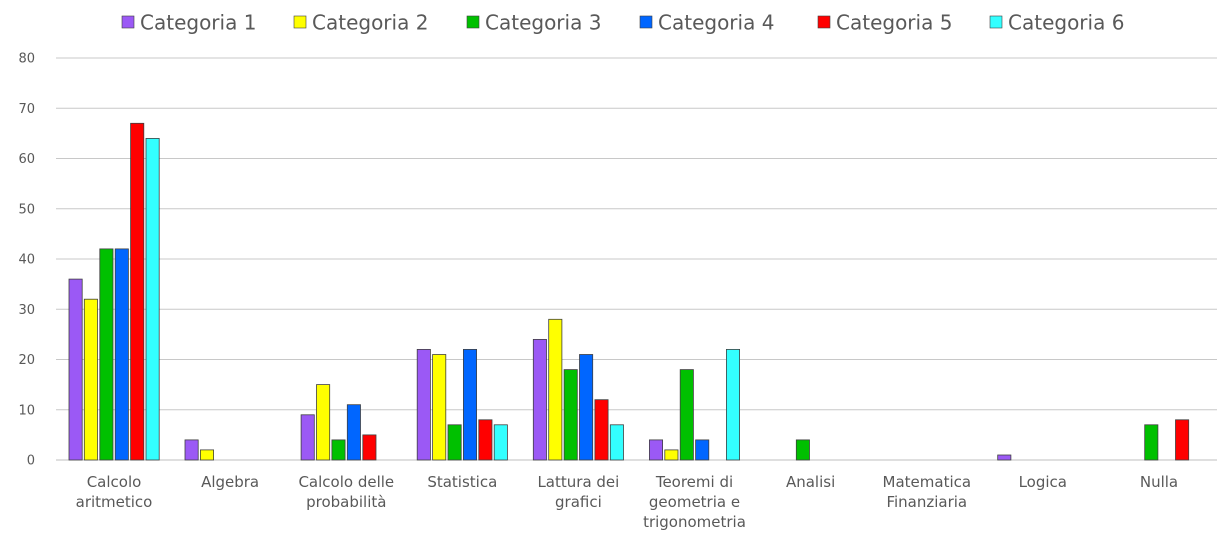 The width and height of the screenshot is (1218, 546). What do you see at coordinates (1066, 23) in the screenshot?
I see `legend-label: Categoria 6` at bounding box center [1066, 23].